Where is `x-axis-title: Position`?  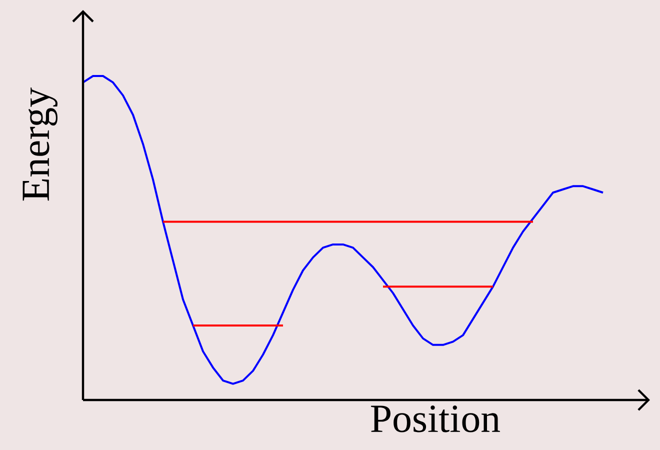 x-axis-title: Position is located at coordinates (435, 419).